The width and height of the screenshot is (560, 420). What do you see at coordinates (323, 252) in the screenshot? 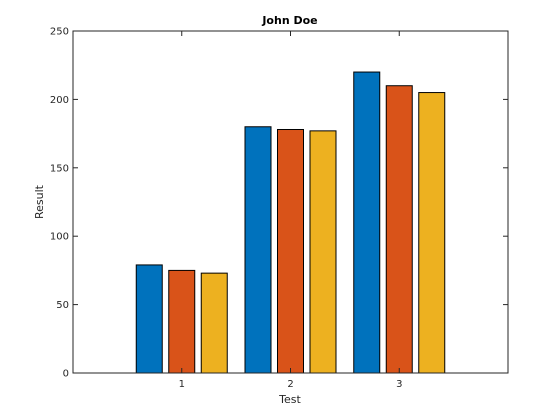
I see `bar-series3-cat2` at bounding box center [323, 252].